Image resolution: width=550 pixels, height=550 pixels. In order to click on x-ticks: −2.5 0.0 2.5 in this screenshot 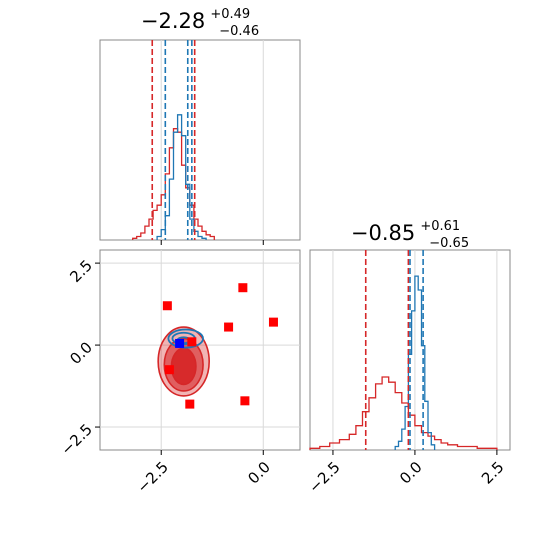, I will do `click(406, 473)`.